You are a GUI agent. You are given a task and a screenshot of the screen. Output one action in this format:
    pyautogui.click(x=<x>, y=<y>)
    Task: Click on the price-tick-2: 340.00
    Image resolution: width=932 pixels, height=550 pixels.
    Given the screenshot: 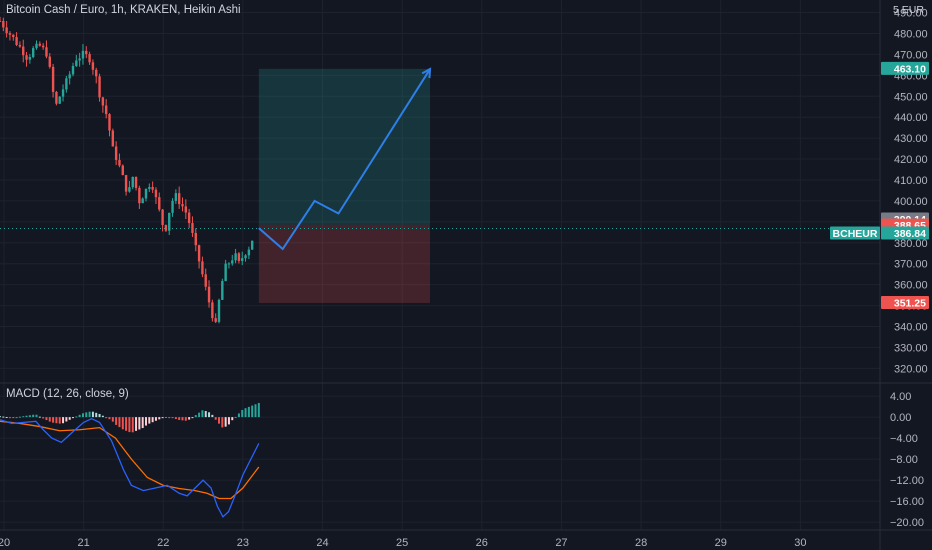 What is the action you would take?
    pyautogui.click(x=911, y=327)
    